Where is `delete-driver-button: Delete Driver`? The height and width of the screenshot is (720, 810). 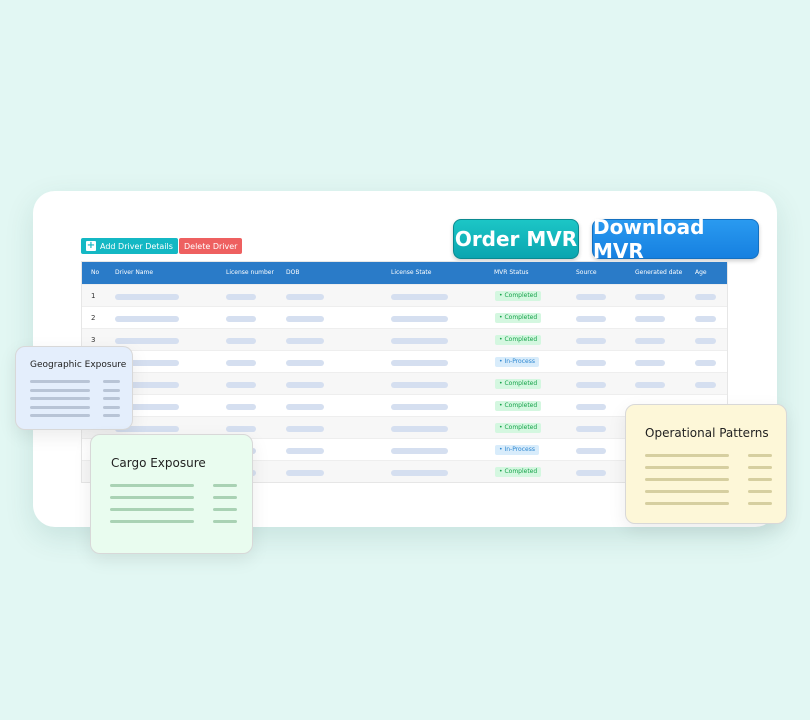
delete-driver-button: Delete Driver is located at coordinates (211, 246).